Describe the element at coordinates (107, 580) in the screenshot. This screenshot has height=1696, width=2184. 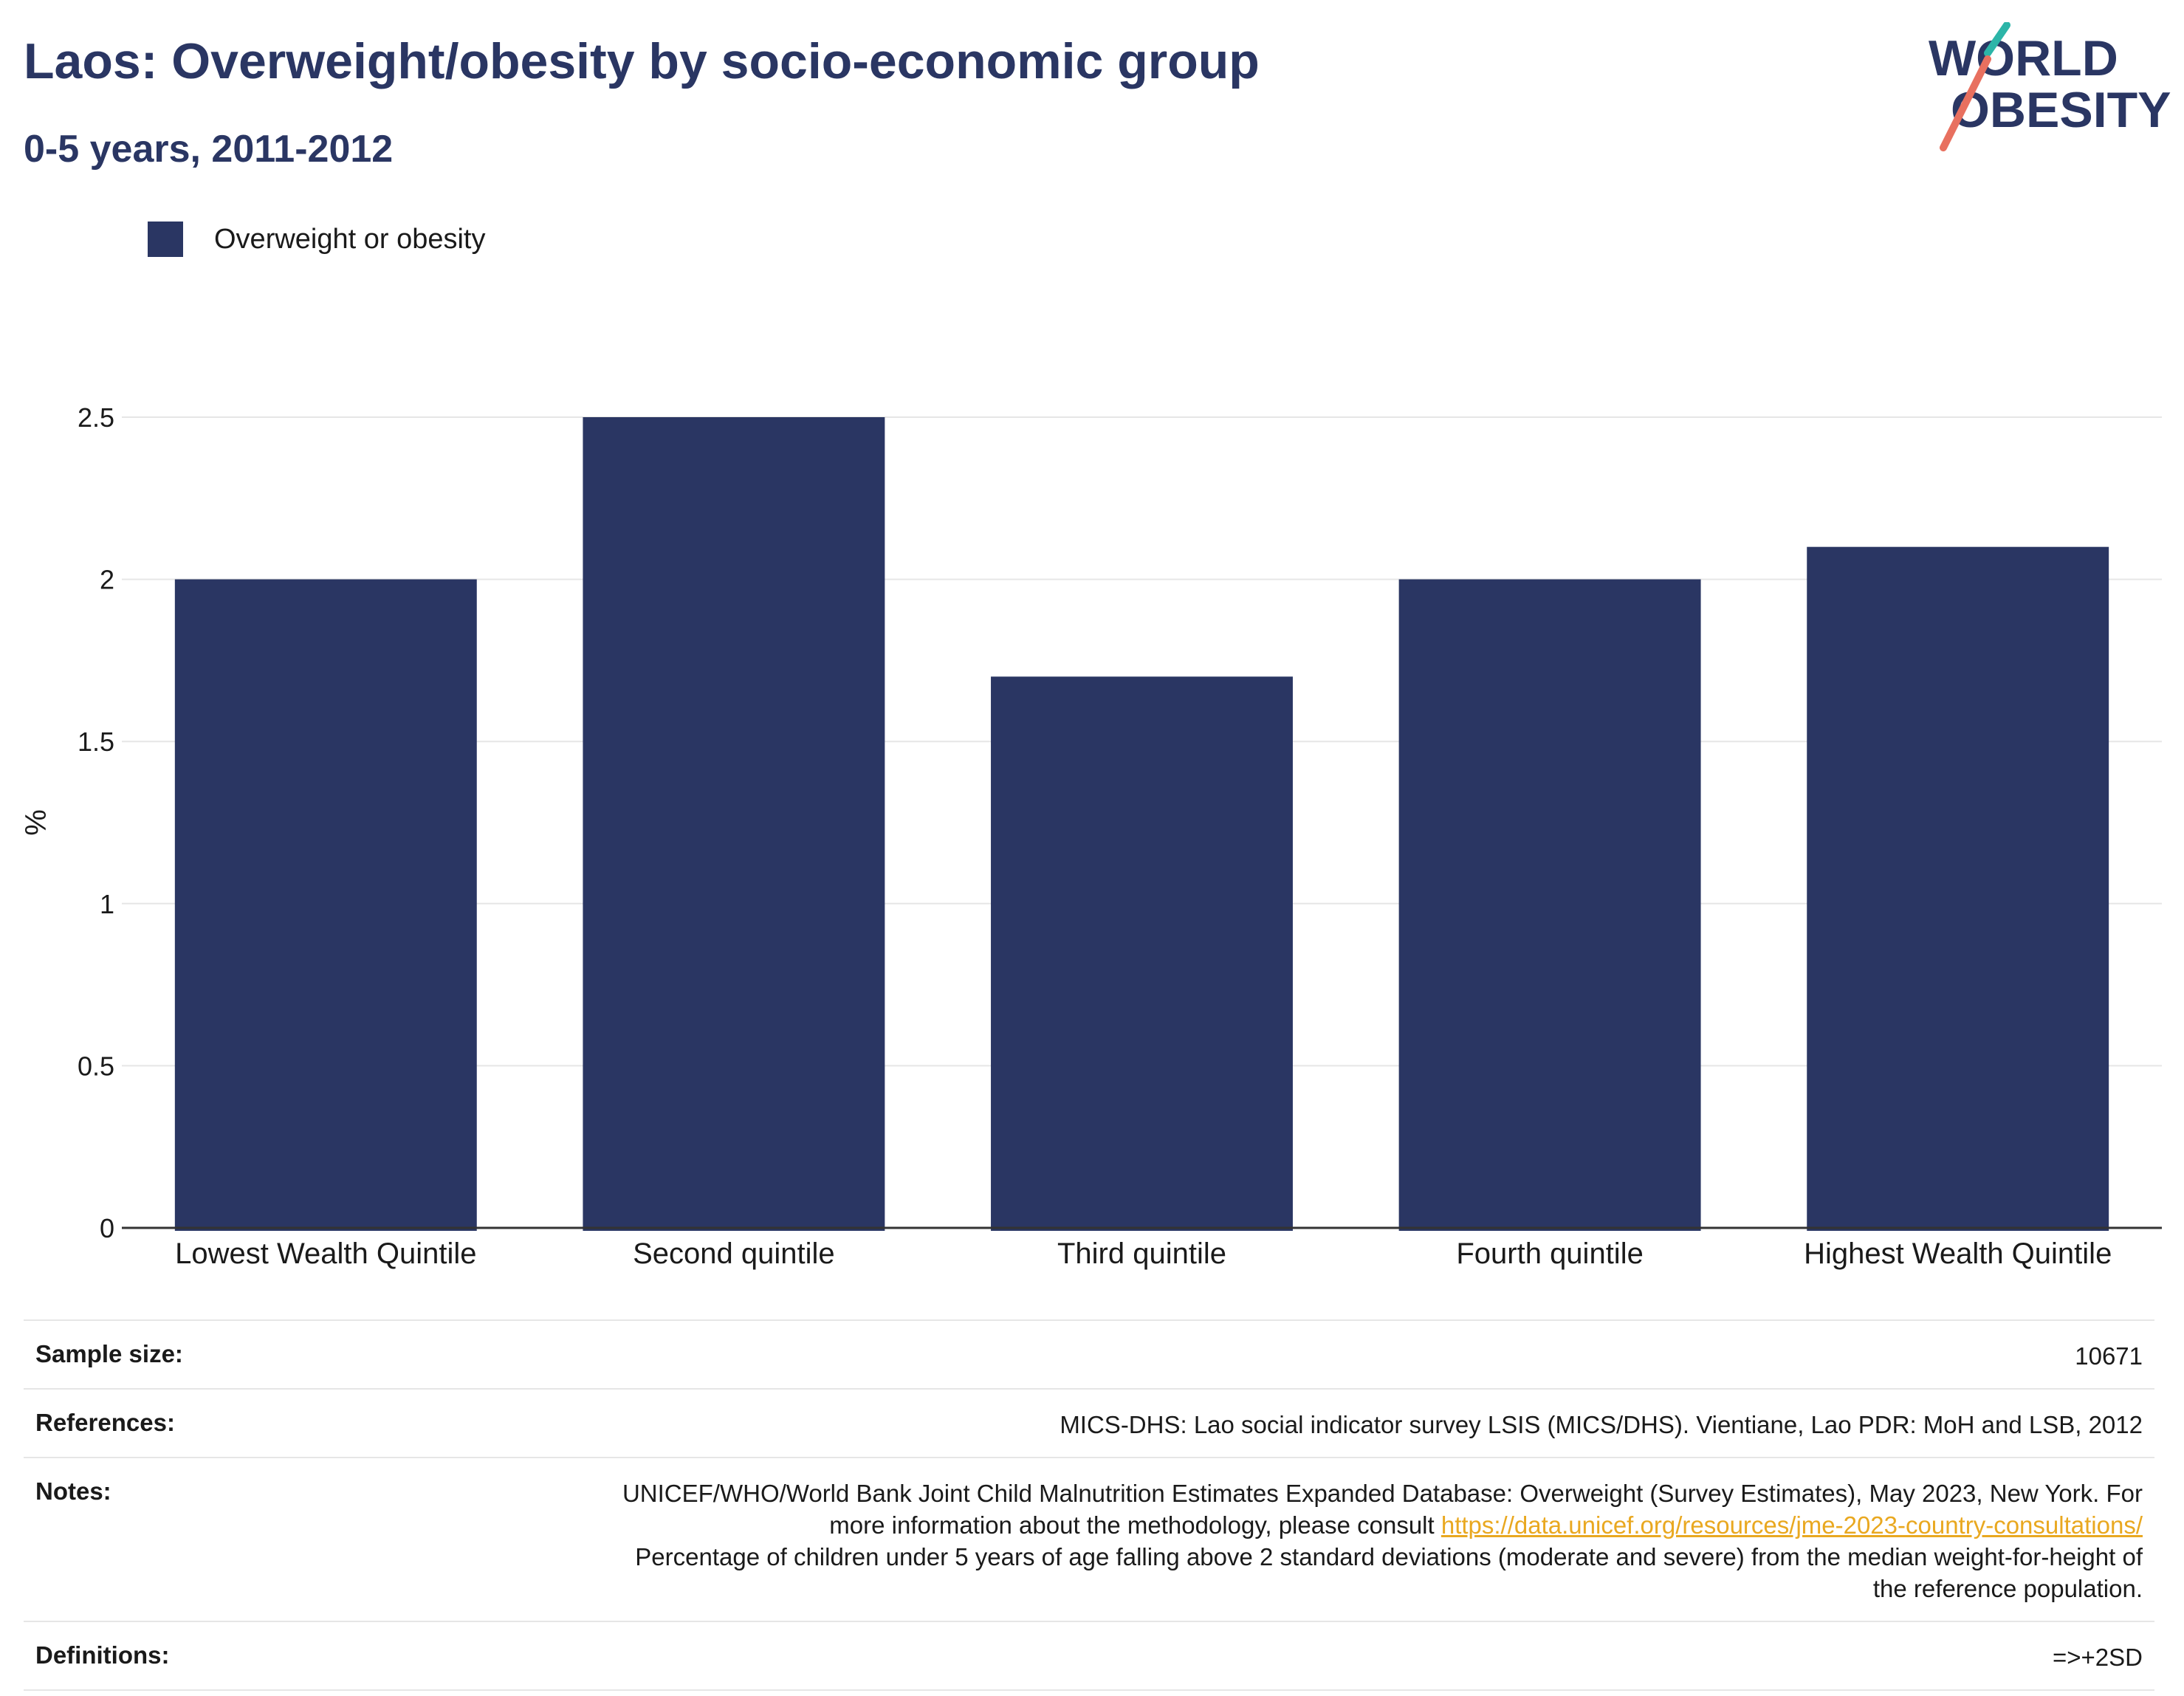
I see `y-tick-label: 2` at that location.